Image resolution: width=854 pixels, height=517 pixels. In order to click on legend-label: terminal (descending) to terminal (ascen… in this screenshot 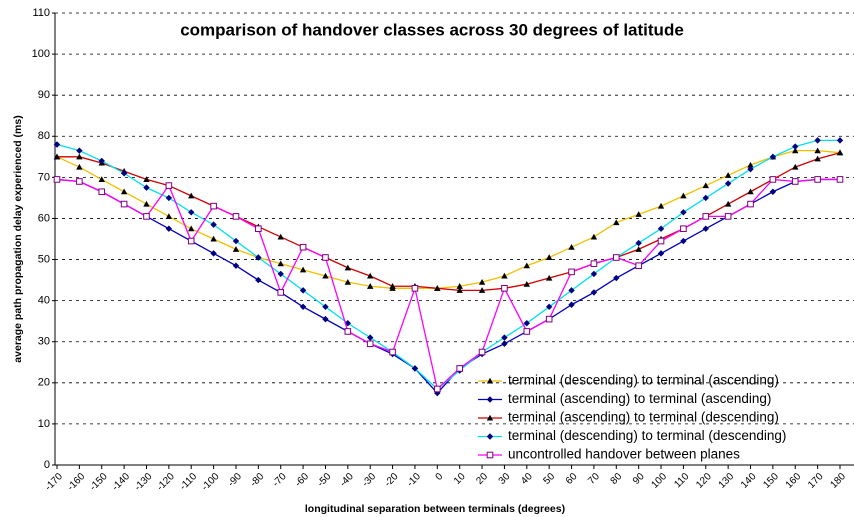, I will do `click(643, 380)`.